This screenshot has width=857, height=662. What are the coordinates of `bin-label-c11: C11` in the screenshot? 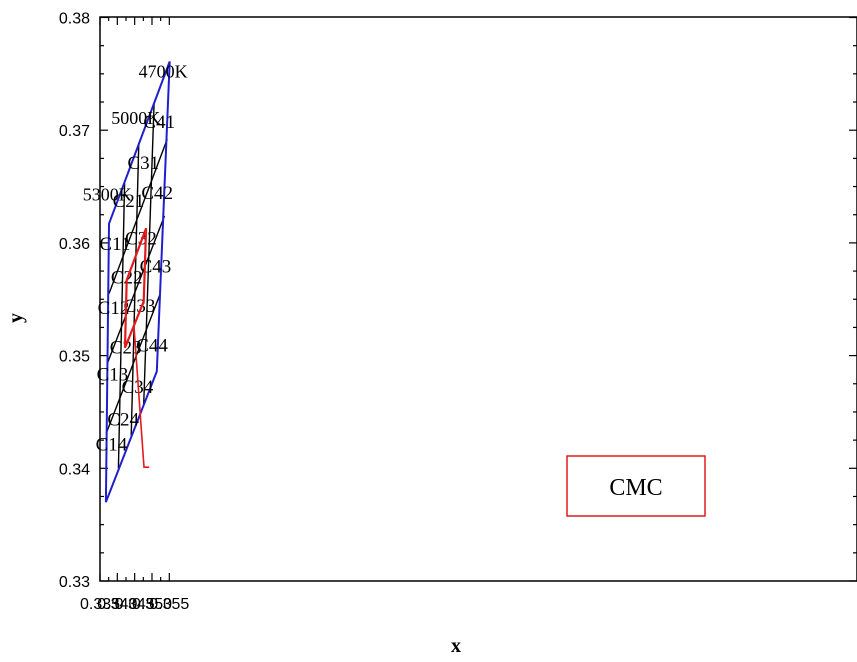 It's located at (114, 244).